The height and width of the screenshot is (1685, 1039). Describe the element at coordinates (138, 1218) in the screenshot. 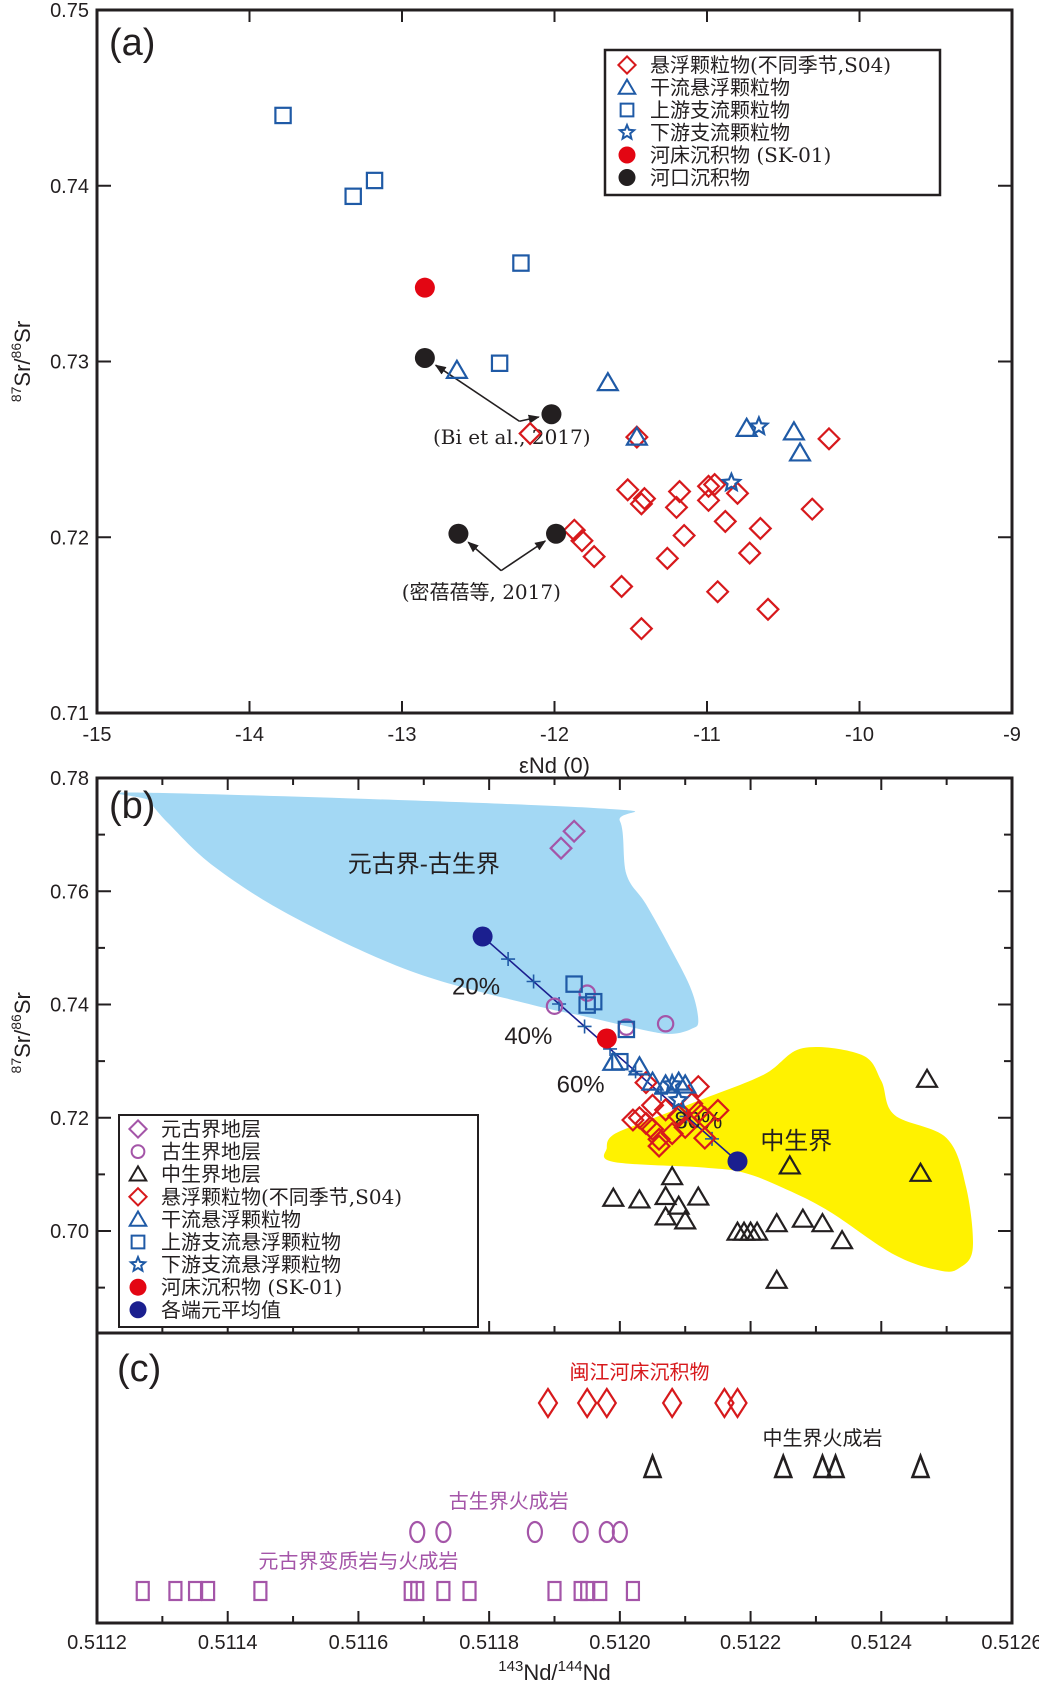

I see `legend-marker-triangle` at that location.